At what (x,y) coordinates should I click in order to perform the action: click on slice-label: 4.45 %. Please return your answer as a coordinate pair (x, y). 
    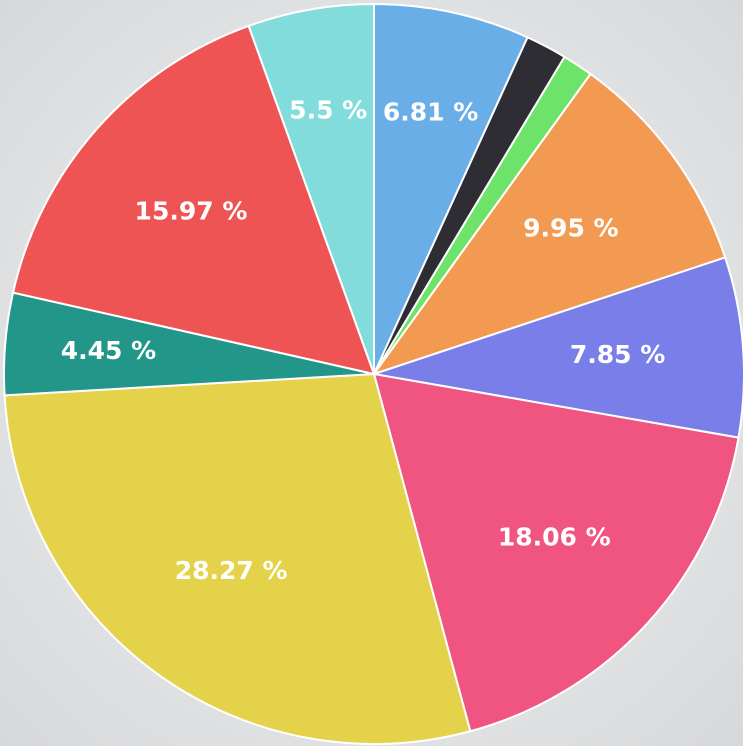
    Looking at the image, I should click on (108, 350).